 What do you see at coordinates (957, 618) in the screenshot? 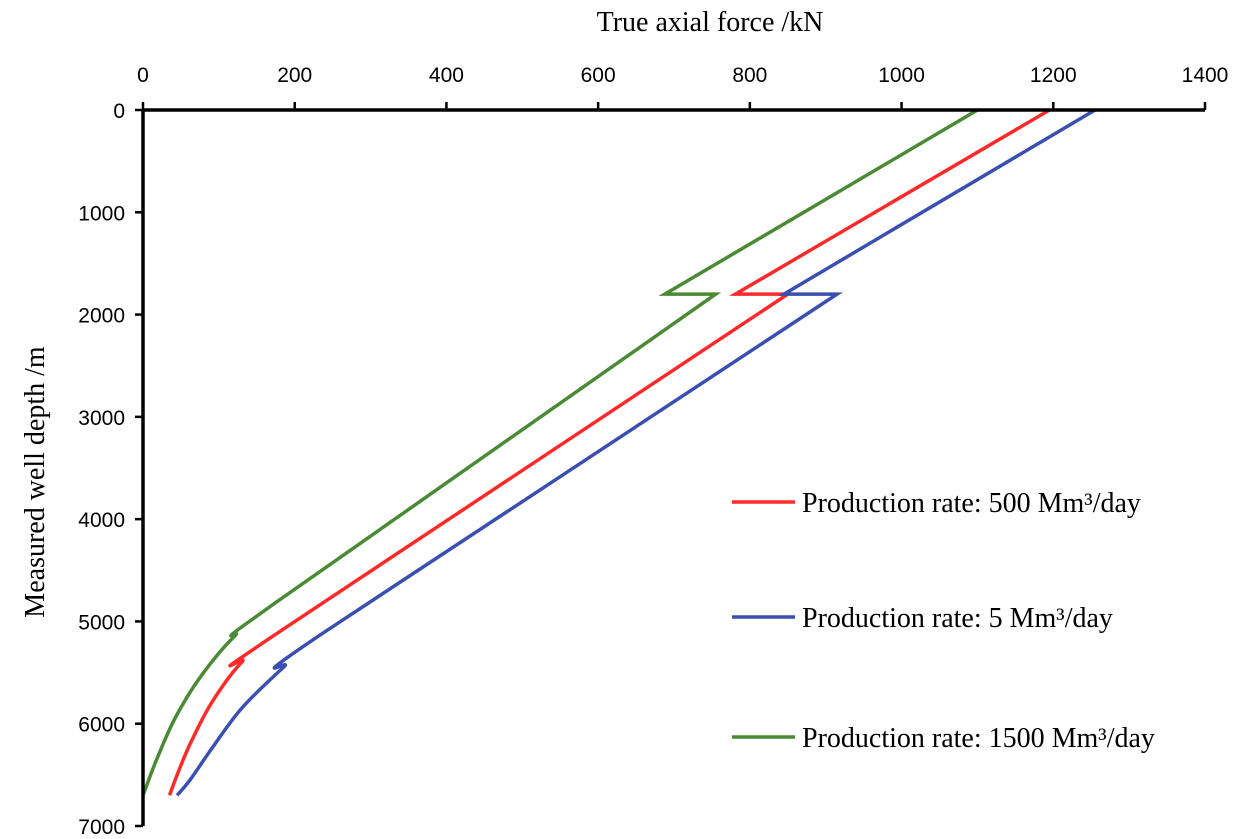
I see `legend-label-1: Production rate: 5 Mm³/day` at bounding box center [957, 618].